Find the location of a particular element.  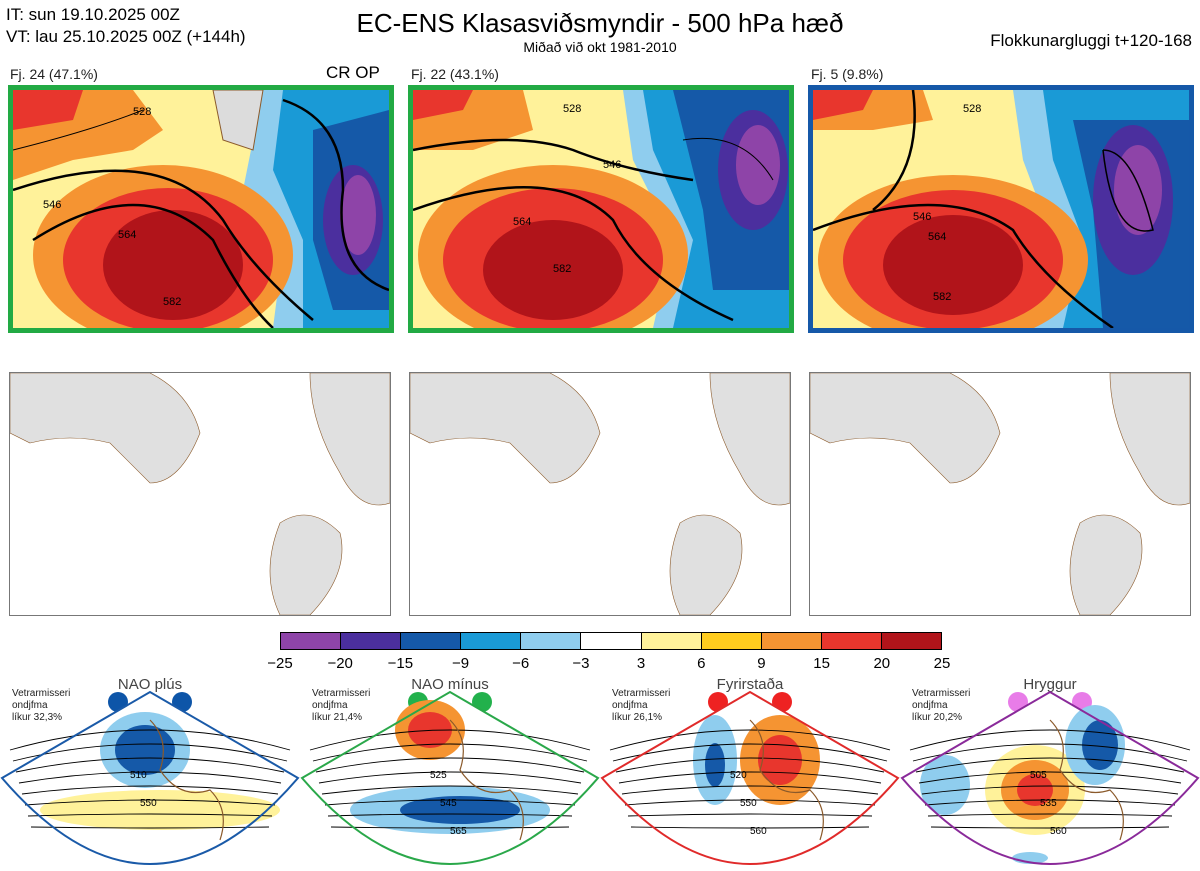

regime-contour-label: 565 is located at coordinates (458, 831).